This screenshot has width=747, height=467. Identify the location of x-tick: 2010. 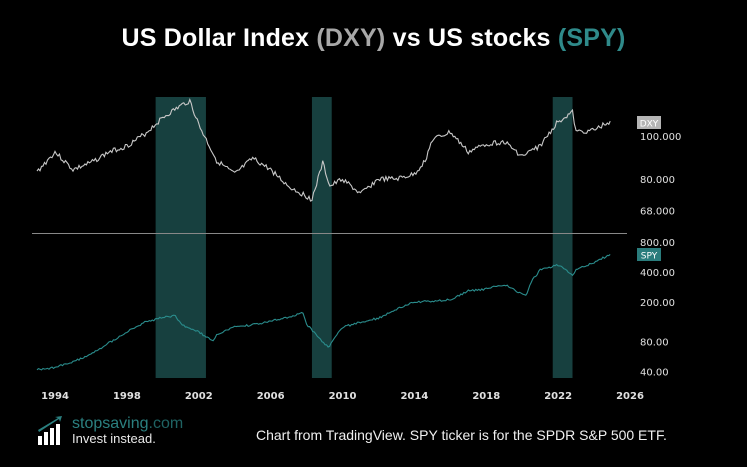
(343, 396).